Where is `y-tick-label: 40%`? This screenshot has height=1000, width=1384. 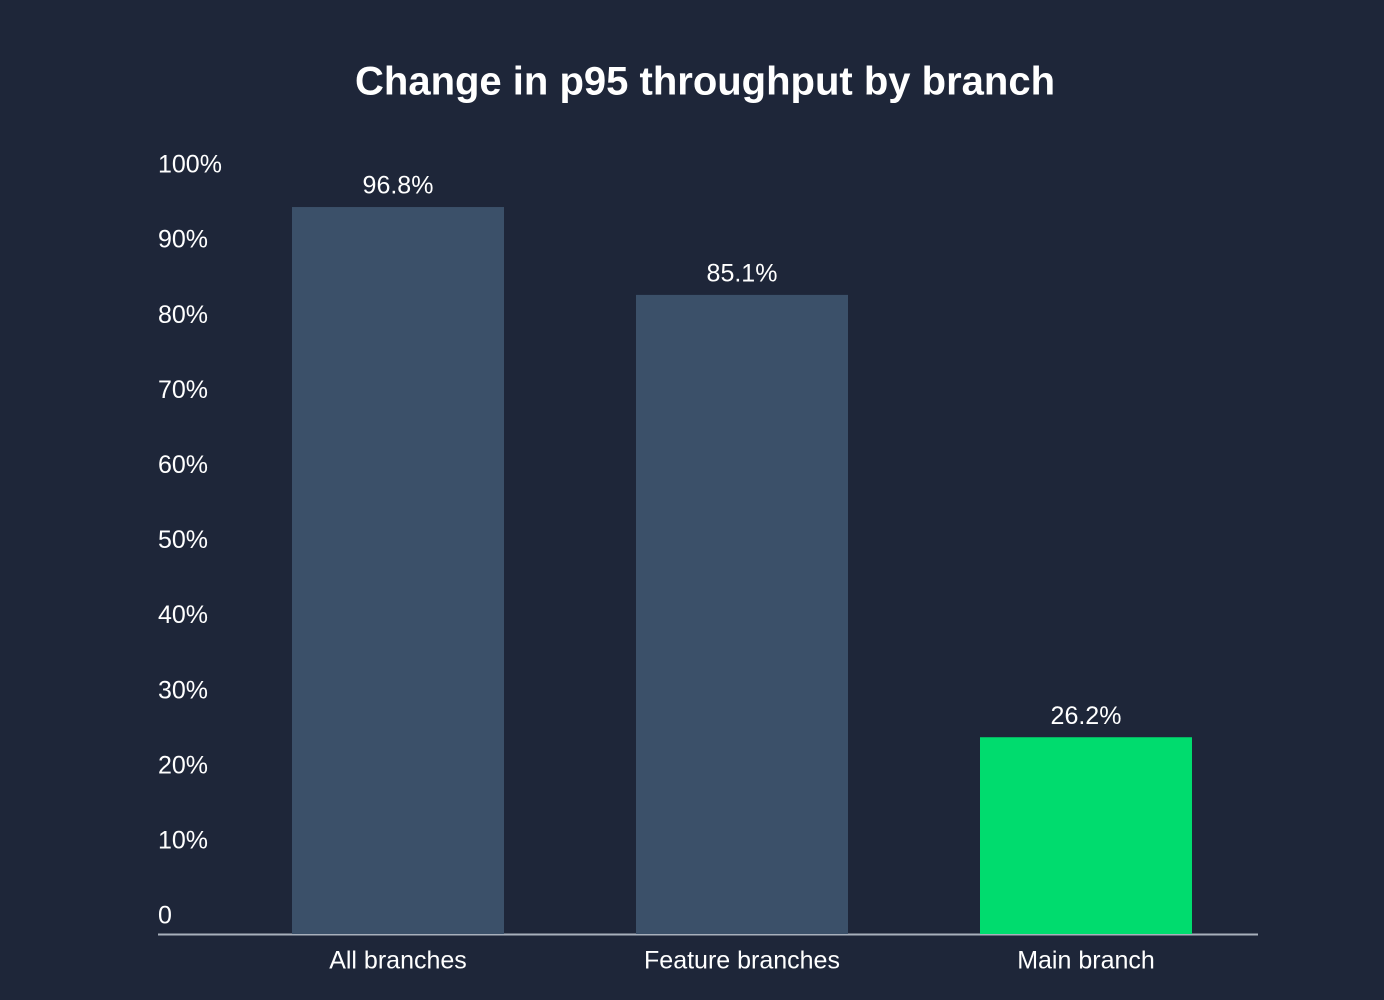
y-tick-label: 40% is located at coordinates (183, 615).